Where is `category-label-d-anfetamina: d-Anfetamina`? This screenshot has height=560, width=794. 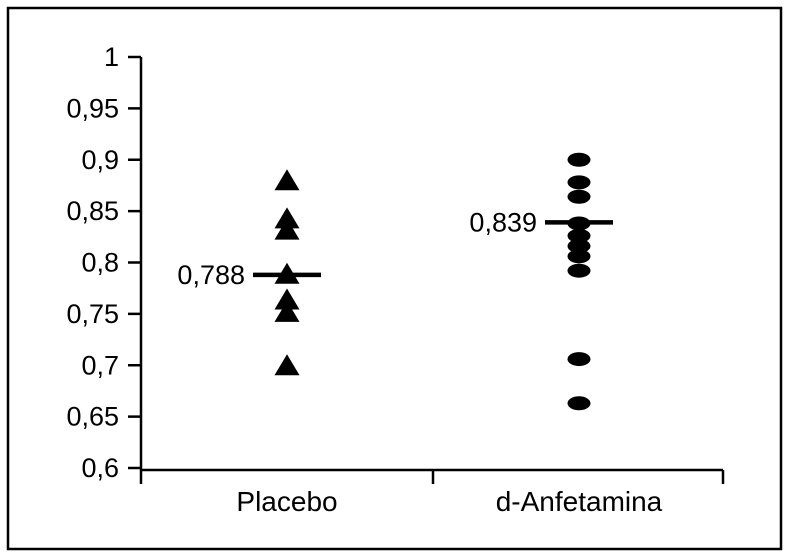
category-label-d-anfetamina: d-Anfetamina is located at coordinates (579, 501).